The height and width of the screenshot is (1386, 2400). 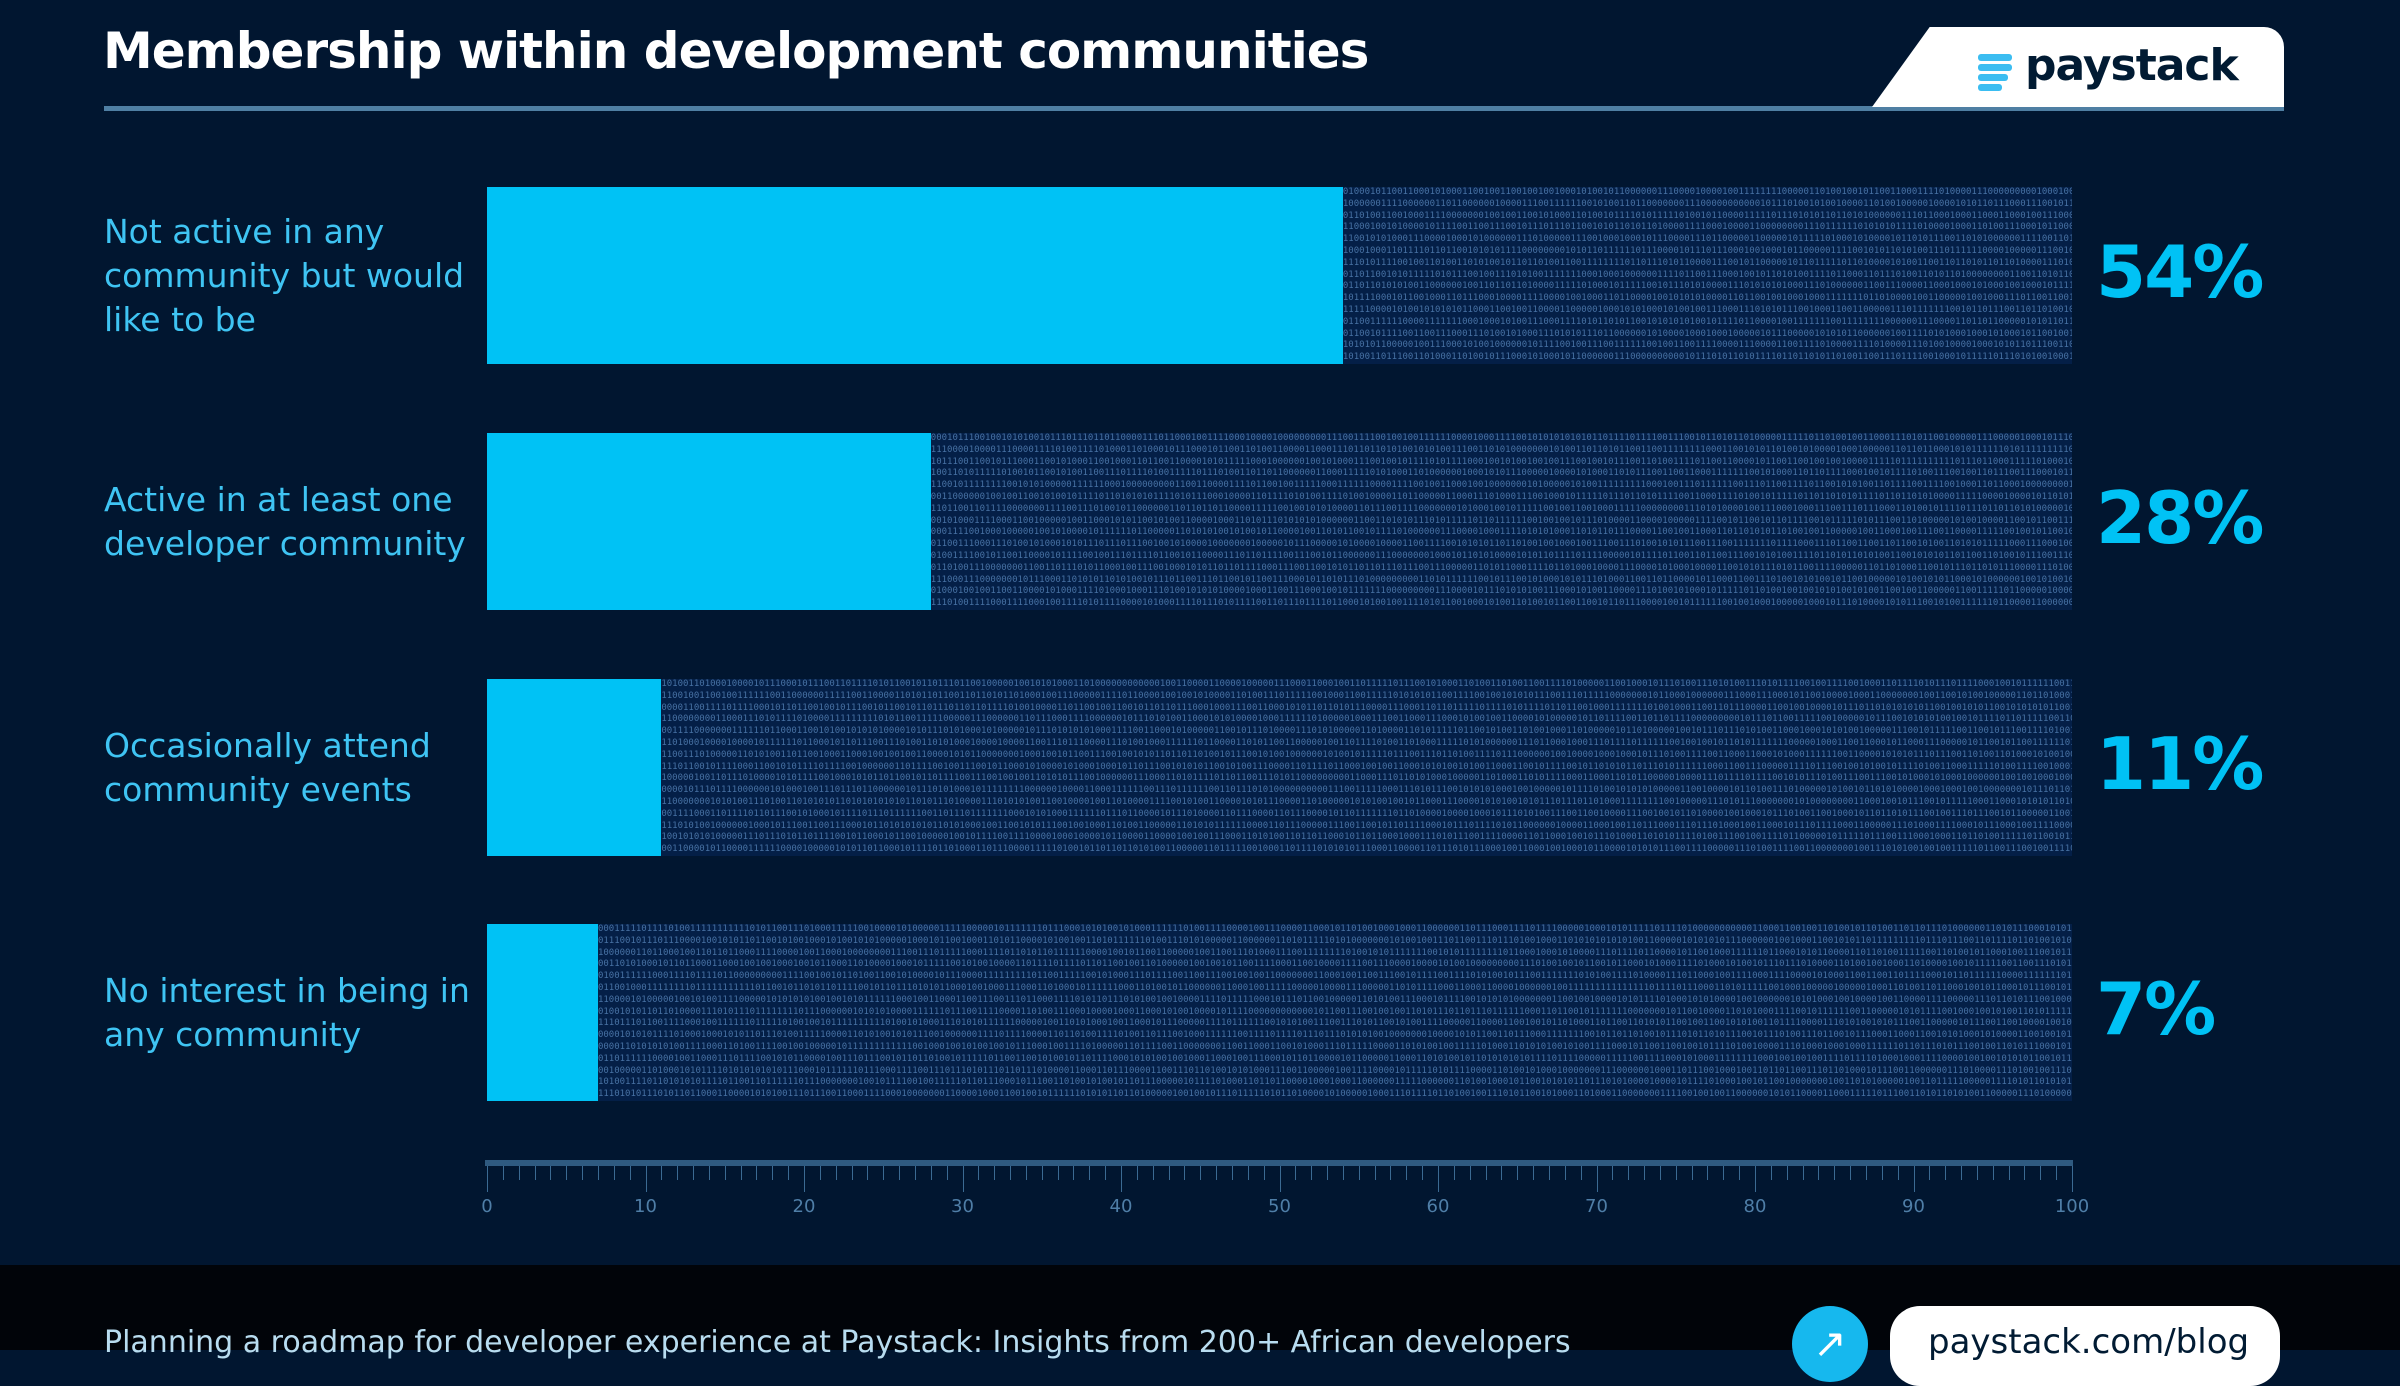 I want to click on value-label: 7%, so click(x=2156, y=1008).